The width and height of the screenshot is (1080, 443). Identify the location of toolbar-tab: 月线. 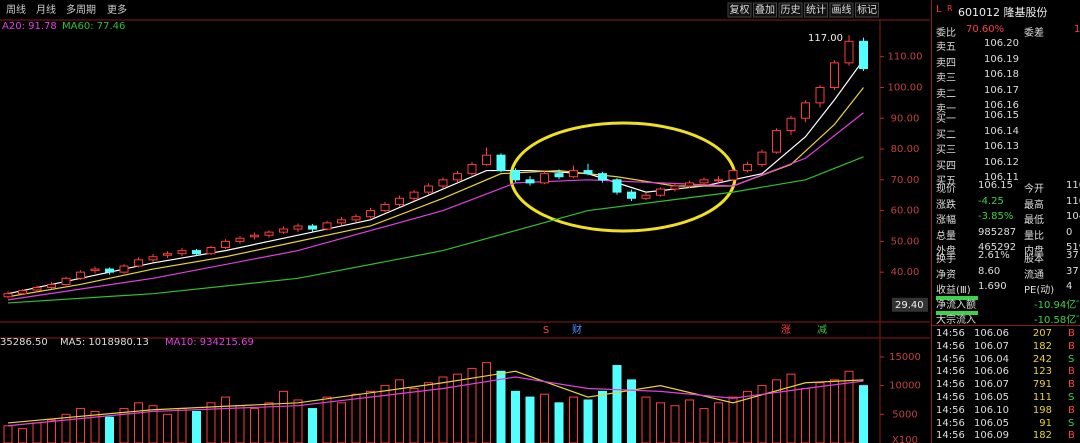
(46, 9).